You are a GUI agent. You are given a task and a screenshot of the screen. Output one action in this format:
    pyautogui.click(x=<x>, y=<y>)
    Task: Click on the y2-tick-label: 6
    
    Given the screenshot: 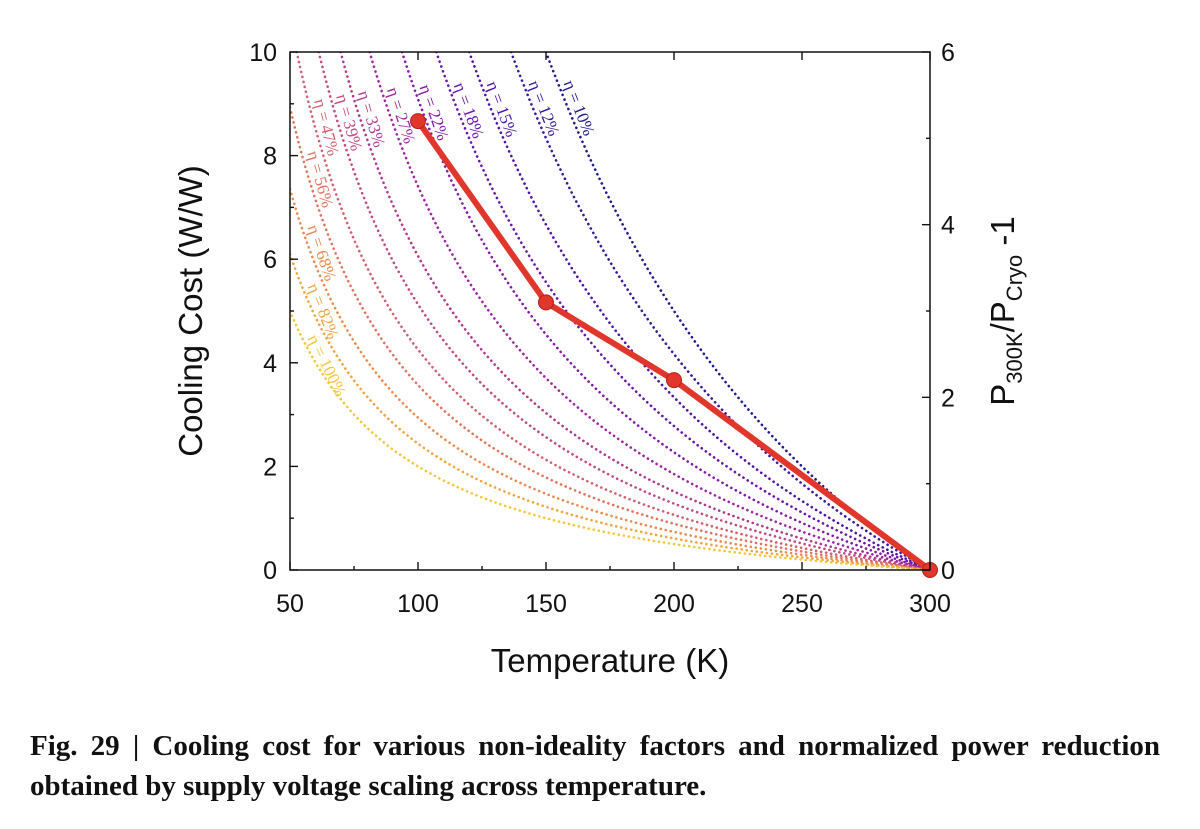 What is the action you would take?
    pyautogui.click(x=948, y=53)
    